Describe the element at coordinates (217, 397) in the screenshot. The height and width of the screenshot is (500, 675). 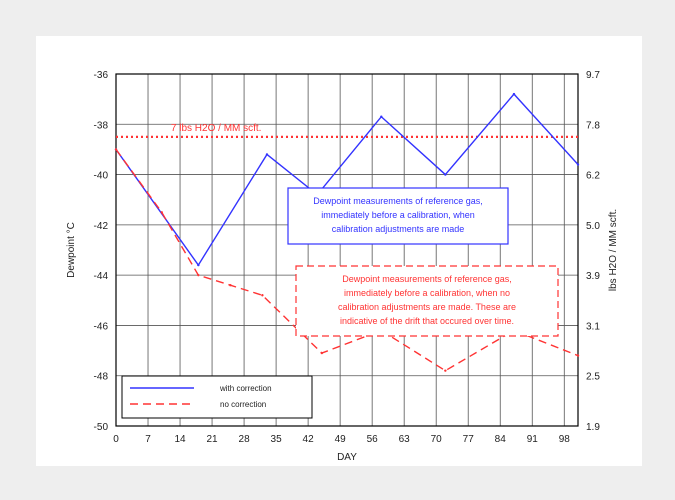
I see `legend-box` at that location.